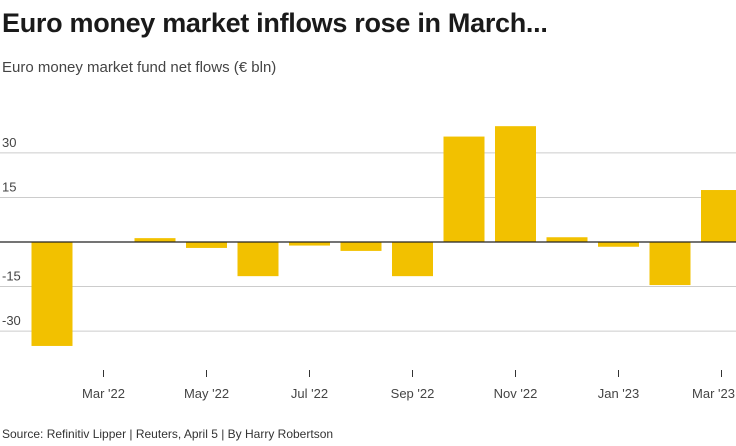  I want to click on chart-subtitle: Euro money market fund net flows (€ bln), so click(139, 67).